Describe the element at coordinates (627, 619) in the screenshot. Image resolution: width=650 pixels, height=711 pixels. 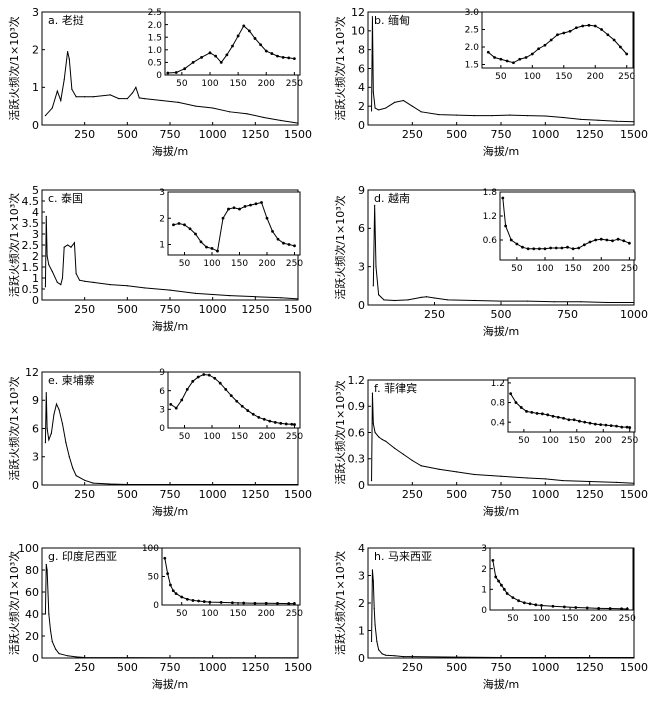
I see `inset-x-tick-label: 250` at that location.